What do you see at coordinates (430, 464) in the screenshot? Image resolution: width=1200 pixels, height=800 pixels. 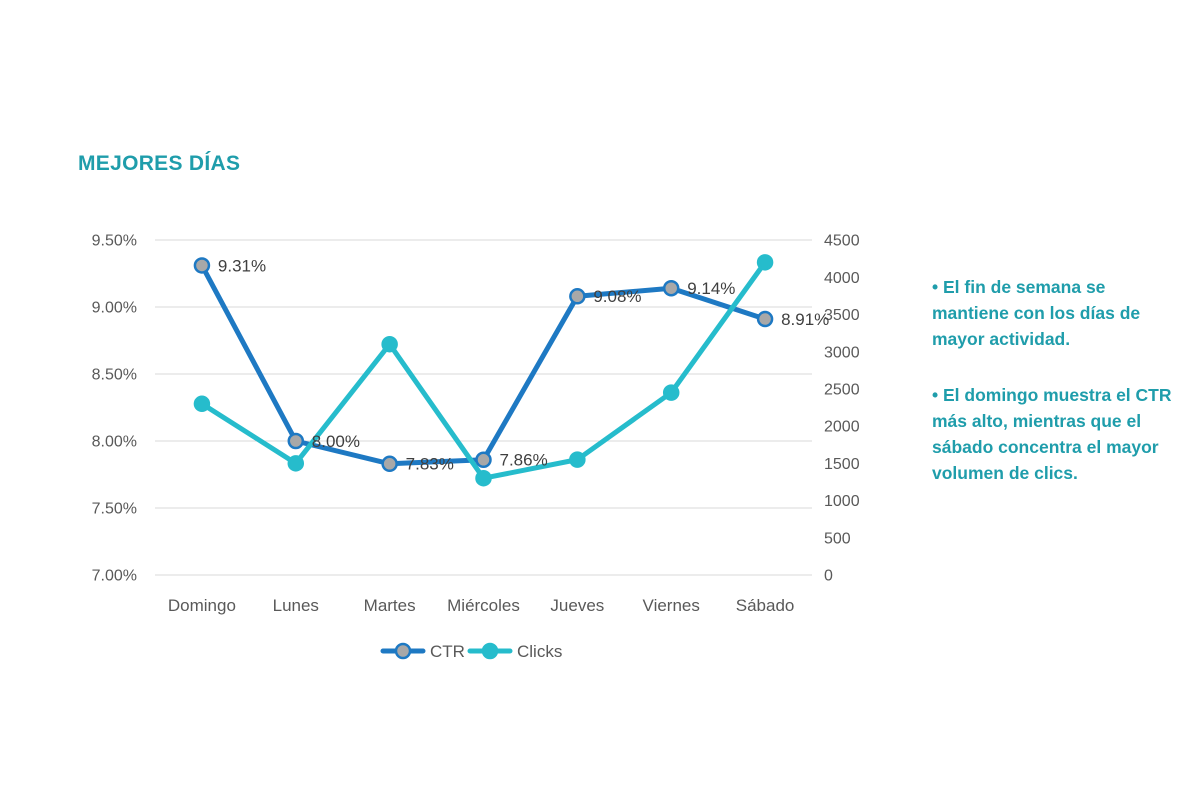 I see `ctr-data-label-martes: 7.83%` at bounding box center [430, 464].